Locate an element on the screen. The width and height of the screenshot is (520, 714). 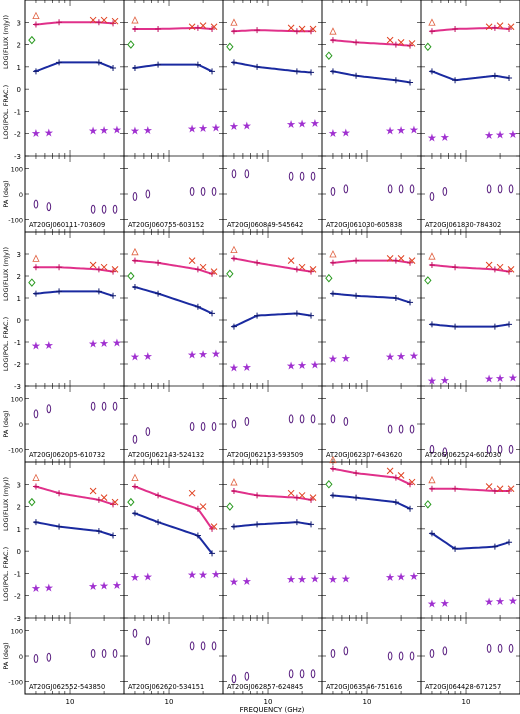
y-axis-label-flux: LOG(FLUX (mJy)) is located at coordinates (6, 42).